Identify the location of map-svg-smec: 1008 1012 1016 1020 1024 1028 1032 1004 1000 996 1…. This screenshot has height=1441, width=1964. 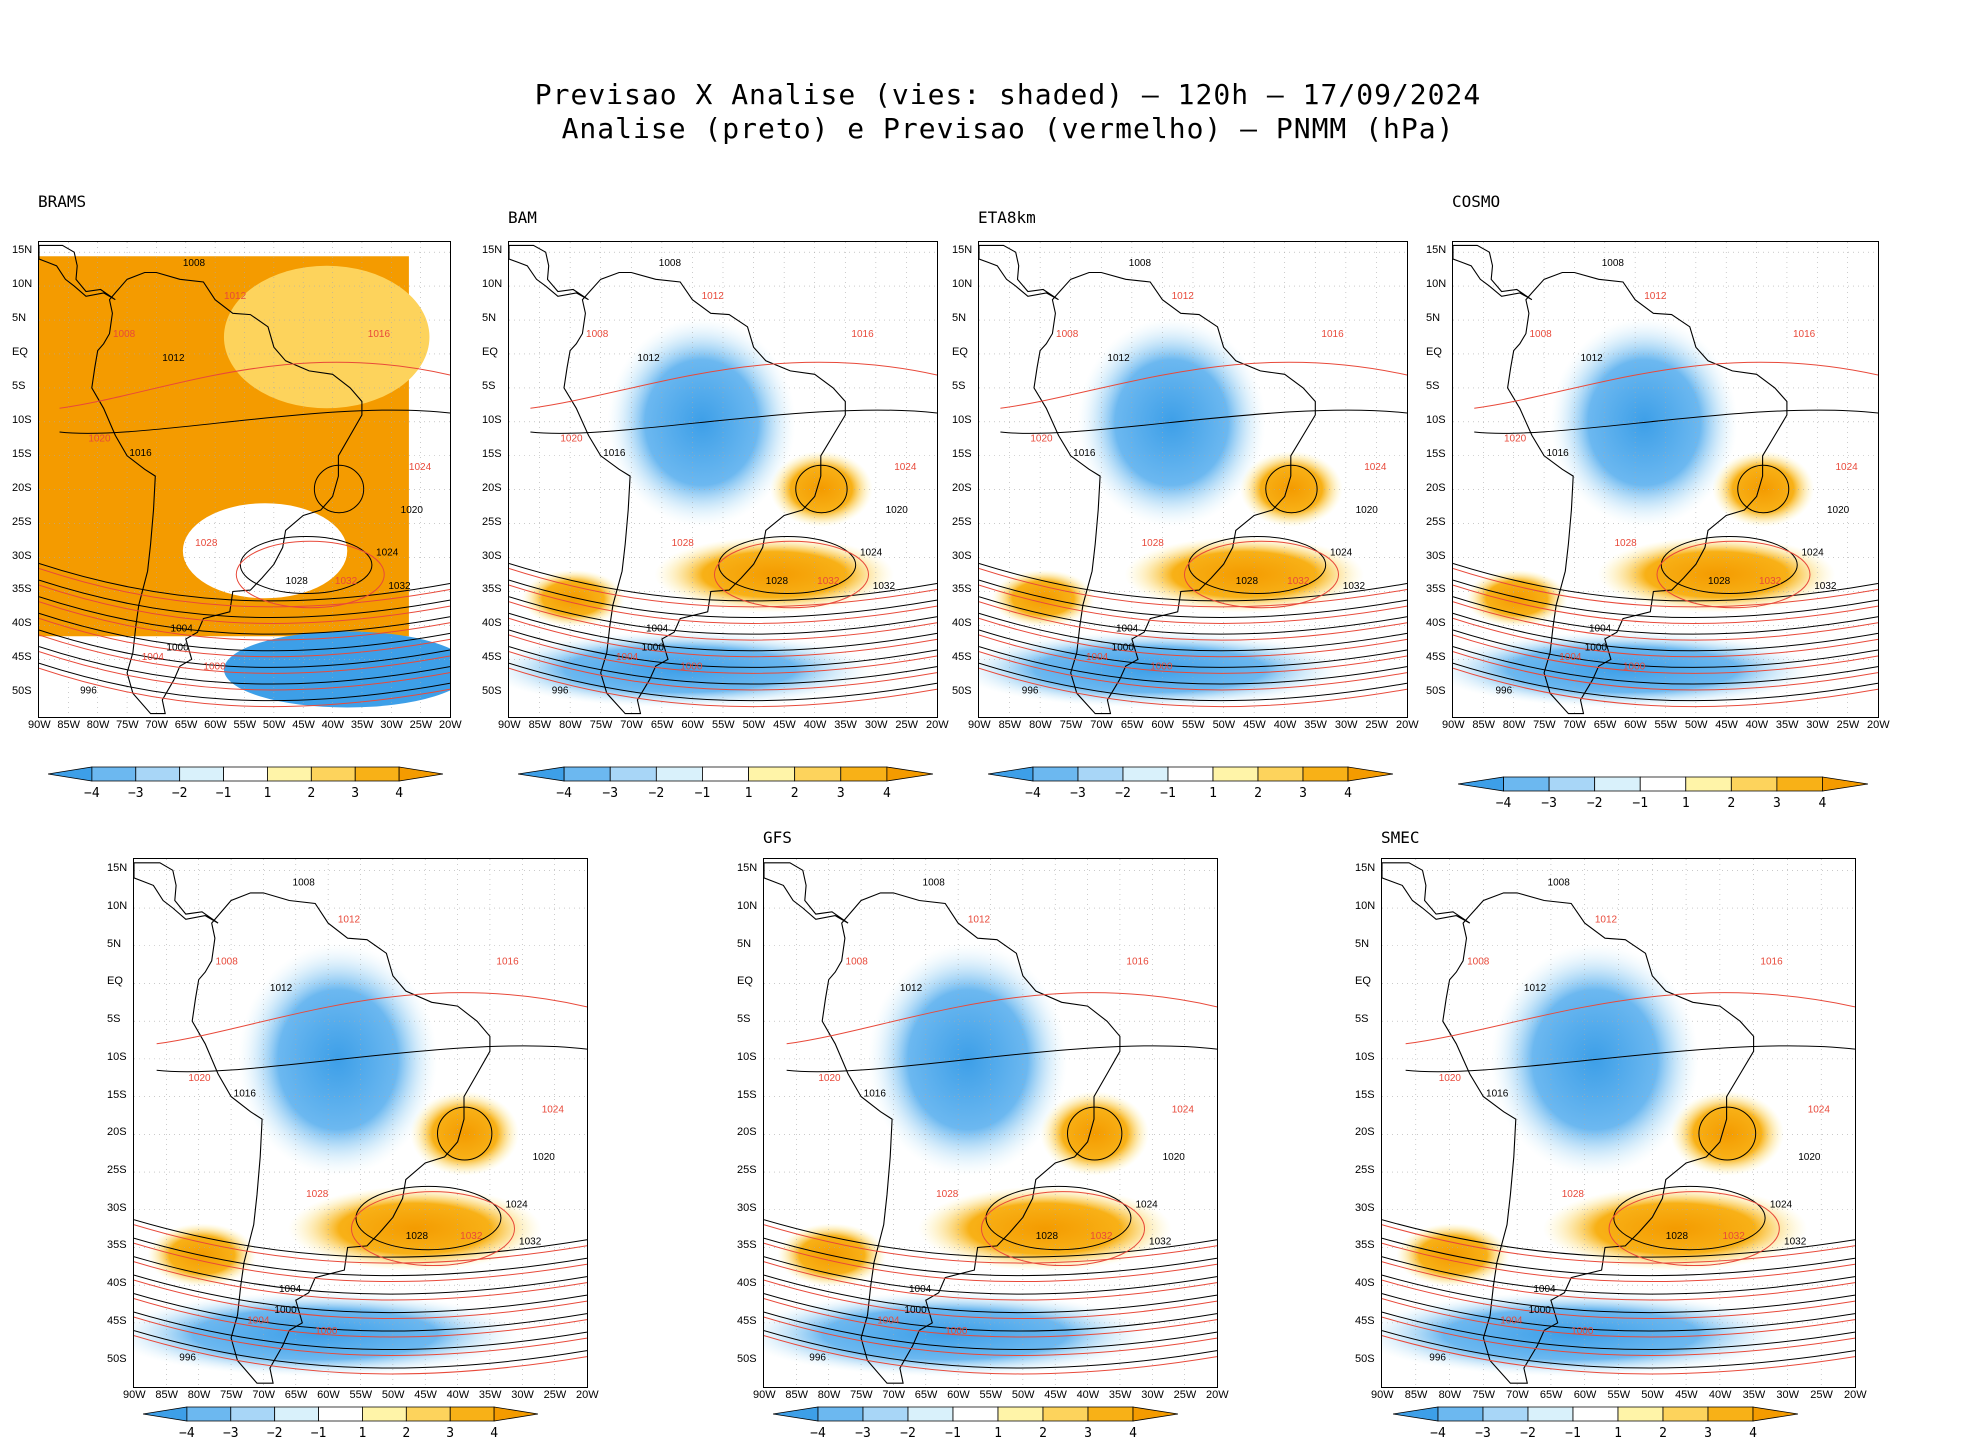
(1618, 1123).